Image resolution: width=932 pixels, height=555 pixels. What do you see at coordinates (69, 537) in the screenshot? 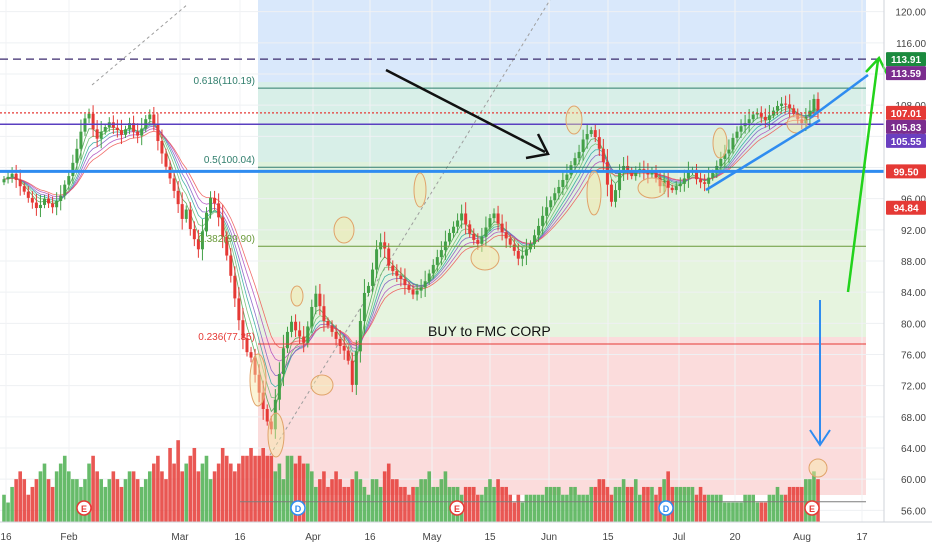
I see `x-tick-label: Feb` at bounding box center [69, 537].